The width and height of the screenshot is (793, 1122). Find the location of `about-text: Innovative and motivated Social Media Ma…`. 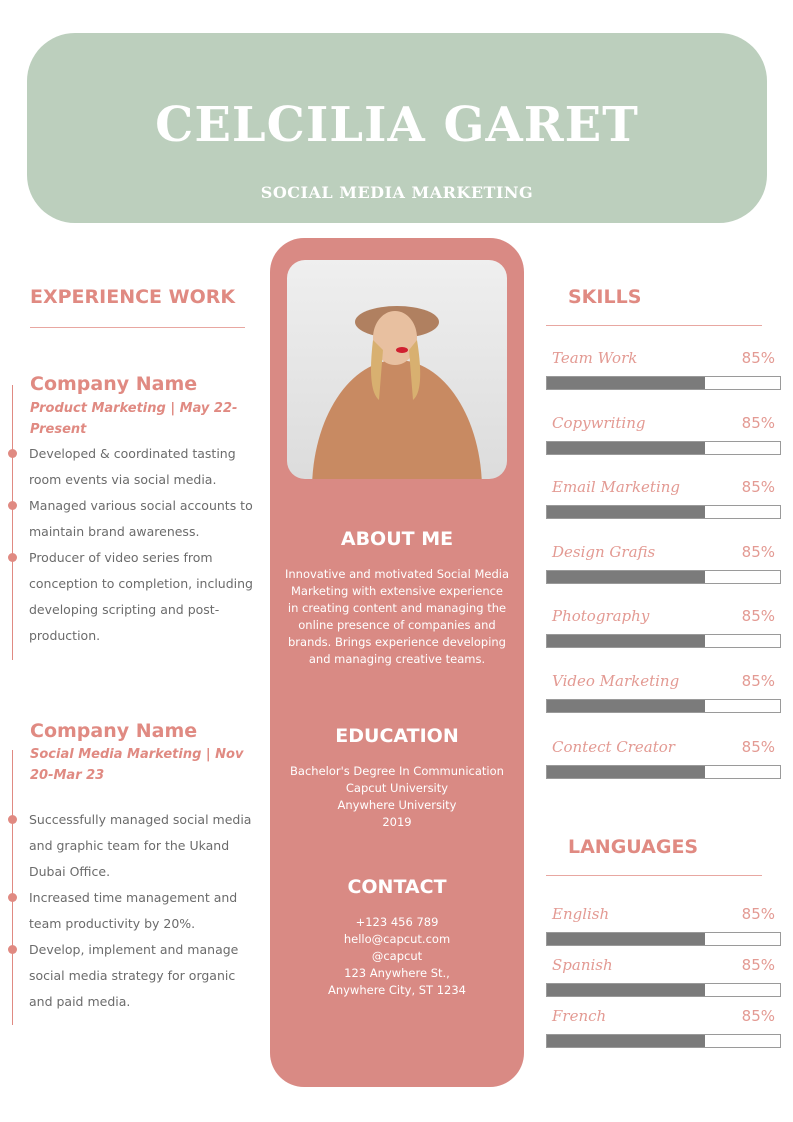

about-text: Innovative and motivated Social Media Ma… is located at coordinates (396, 616).